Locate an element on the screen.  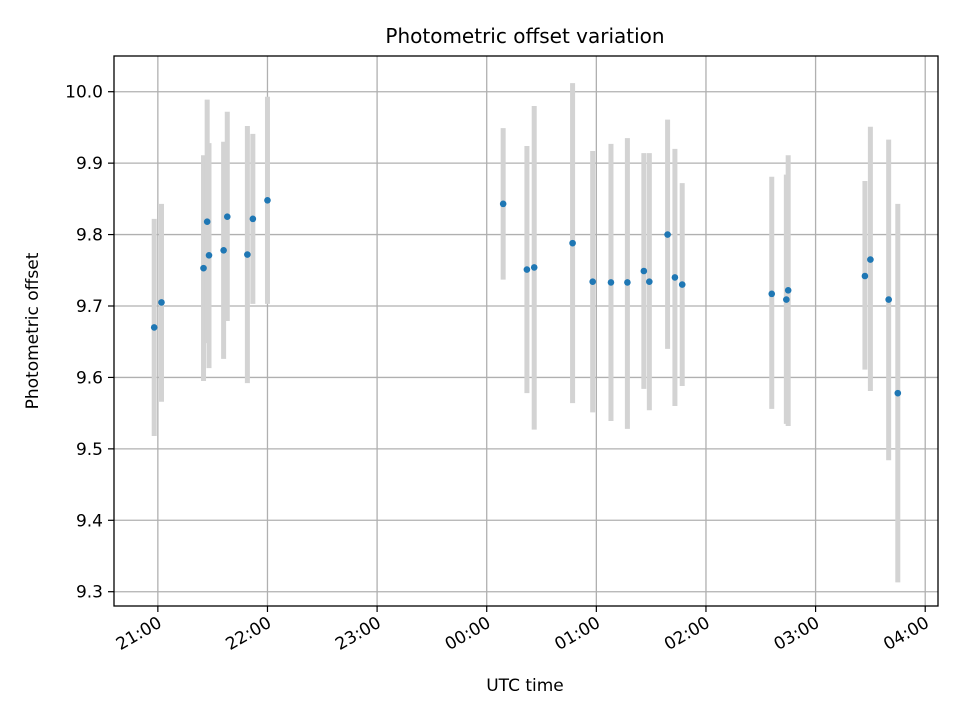
chart-title: Photometric offset variation is located at coordinates (524, 36).